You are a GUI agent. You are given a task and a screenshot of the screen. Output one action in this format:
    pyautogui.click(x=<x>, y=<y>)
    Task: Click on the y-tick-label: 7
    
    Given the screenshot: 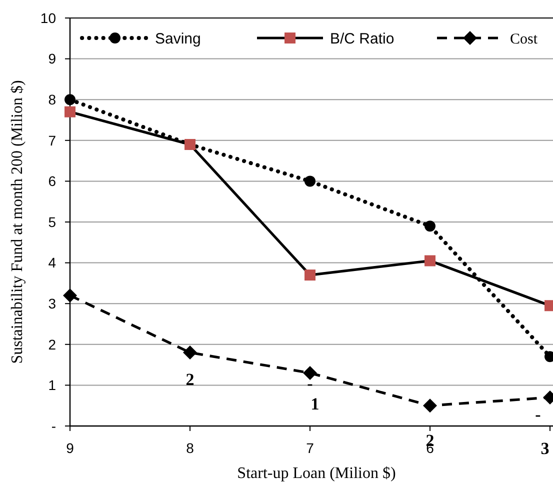 What is the action you would take?
    pyautogui.click(x=52, y=140)
    